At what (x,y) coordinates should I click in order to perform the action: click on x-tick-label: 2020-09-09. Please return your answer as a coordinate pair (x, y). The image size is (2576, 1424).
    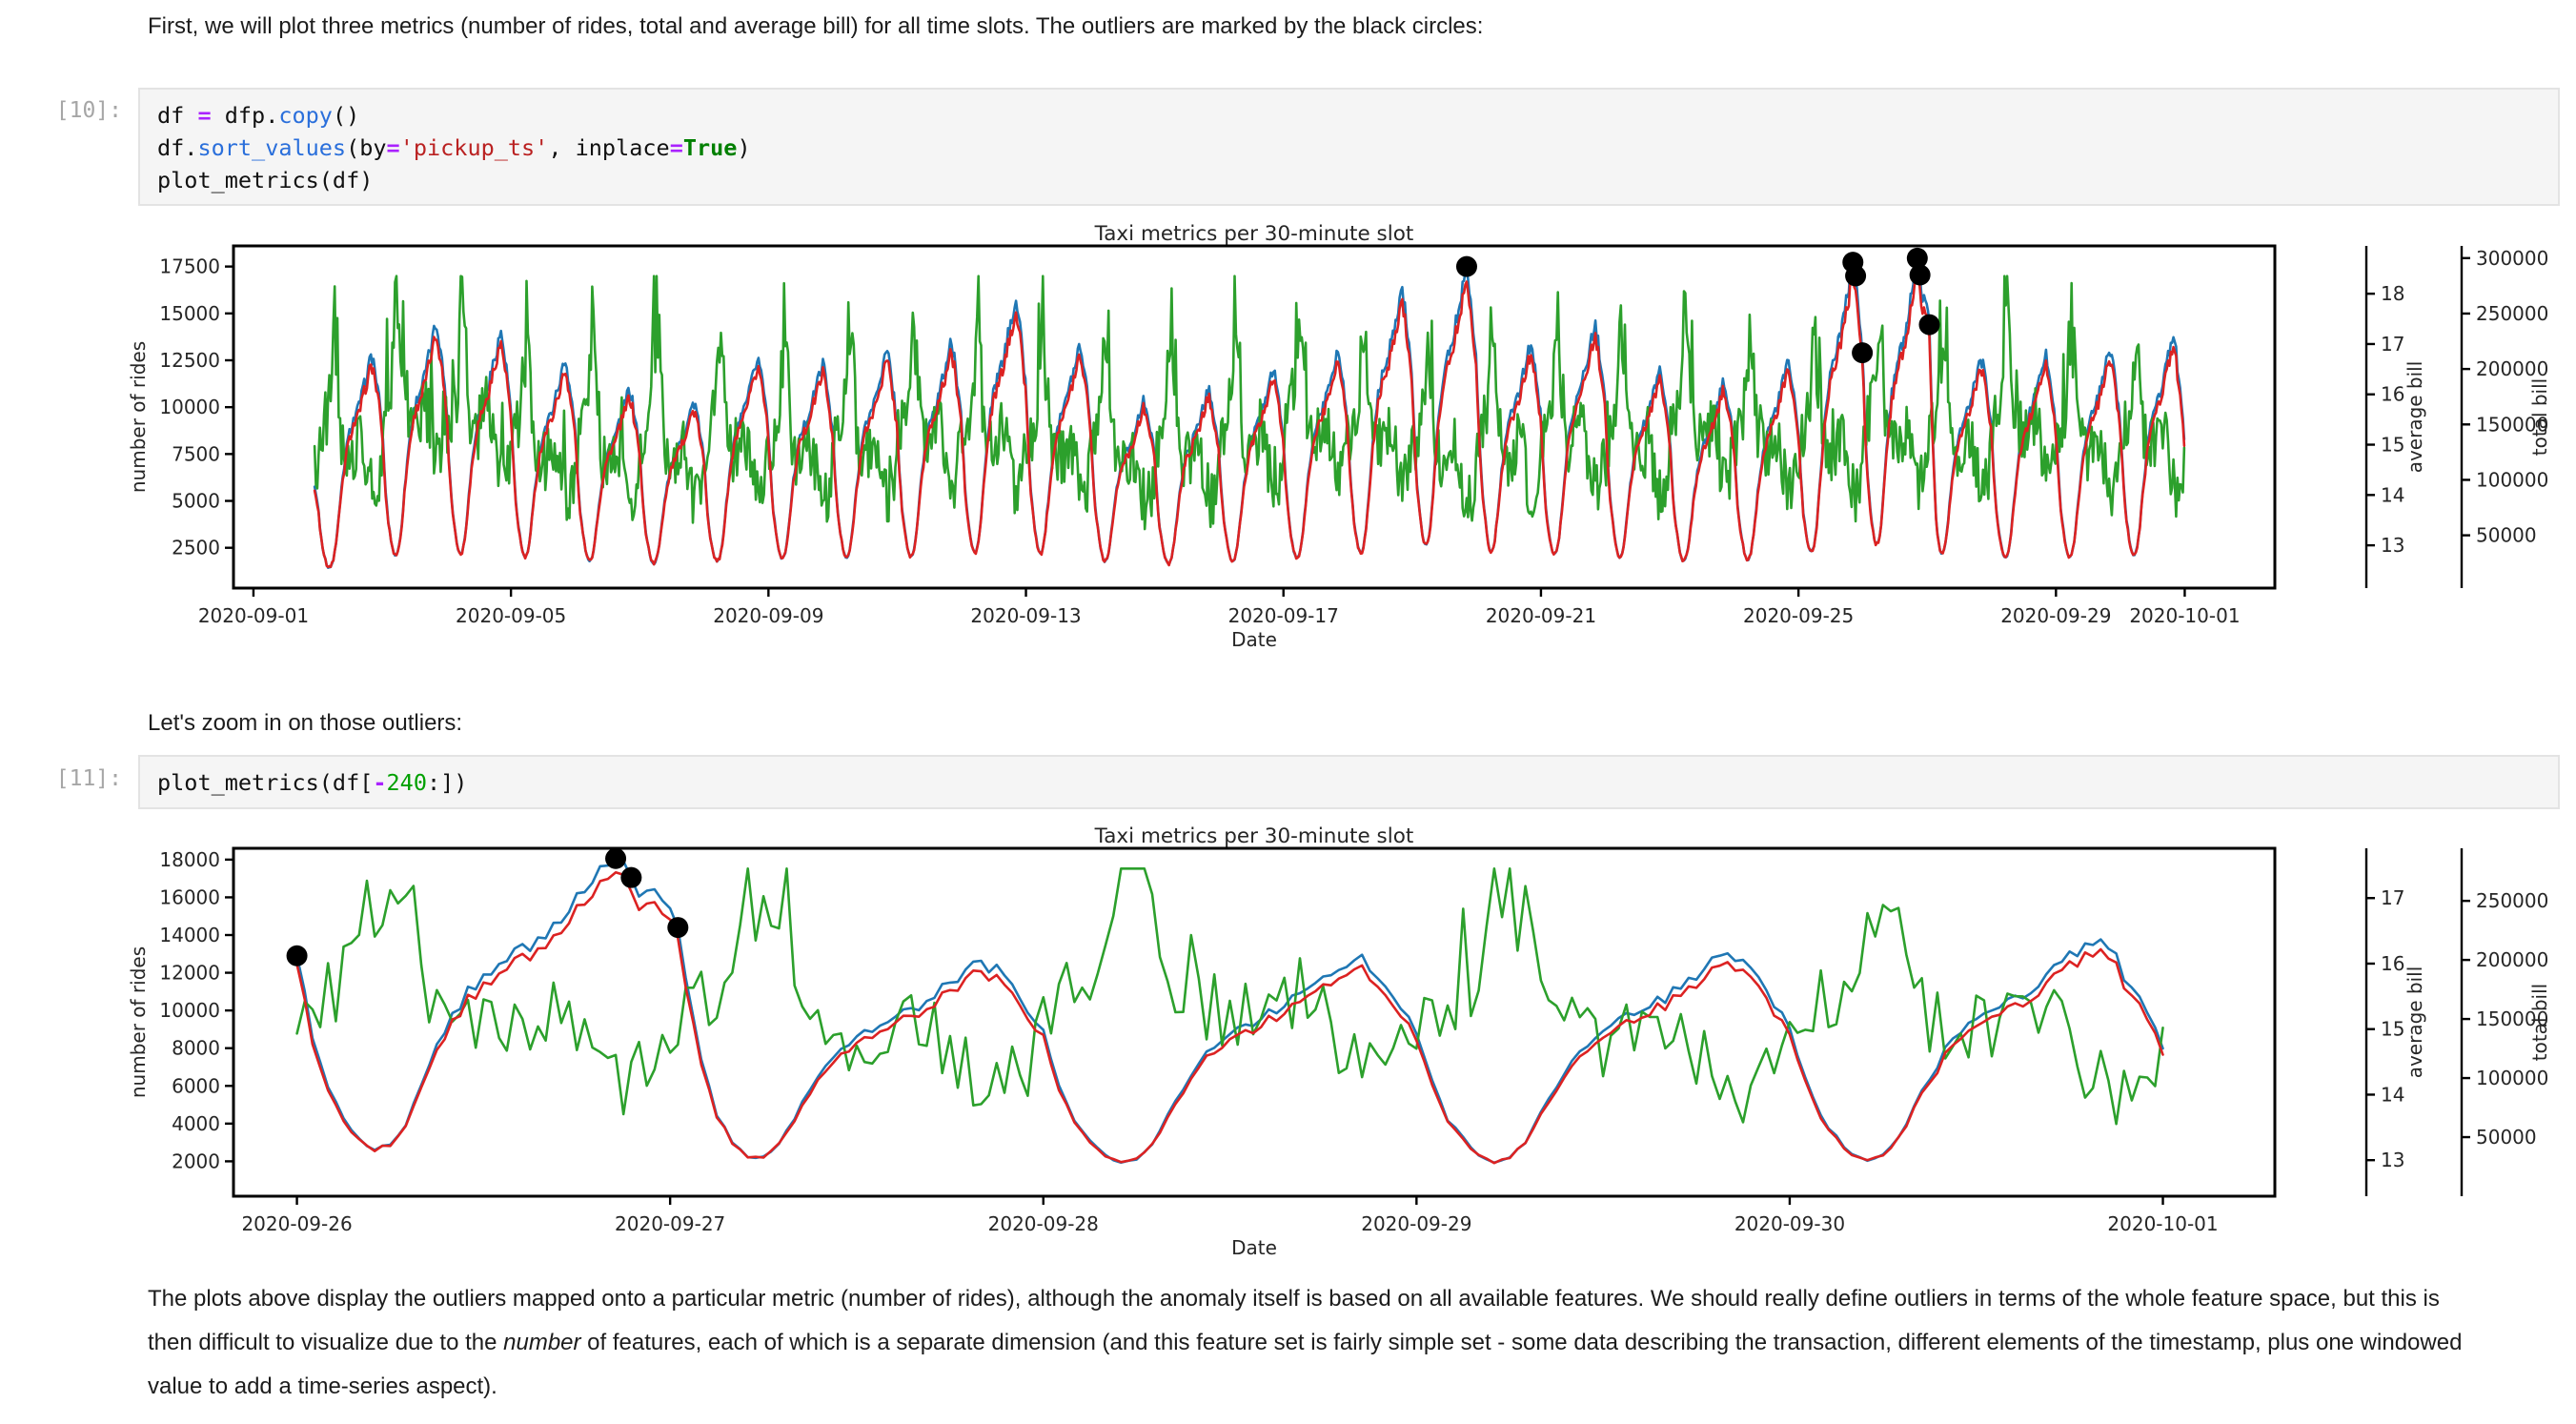
    Looking at the image, I should click on (768, 615).